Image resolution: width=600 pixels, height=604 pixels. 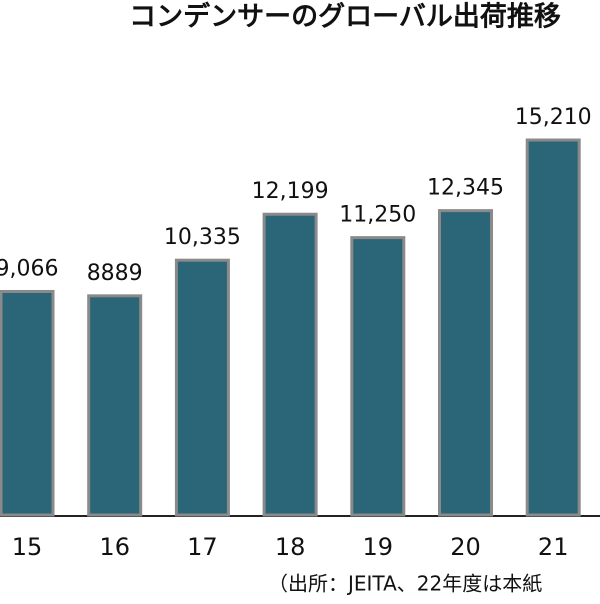 I want to click on source-note: （出所：JEITA、22年度は本紙, so click(x=405, y=584).